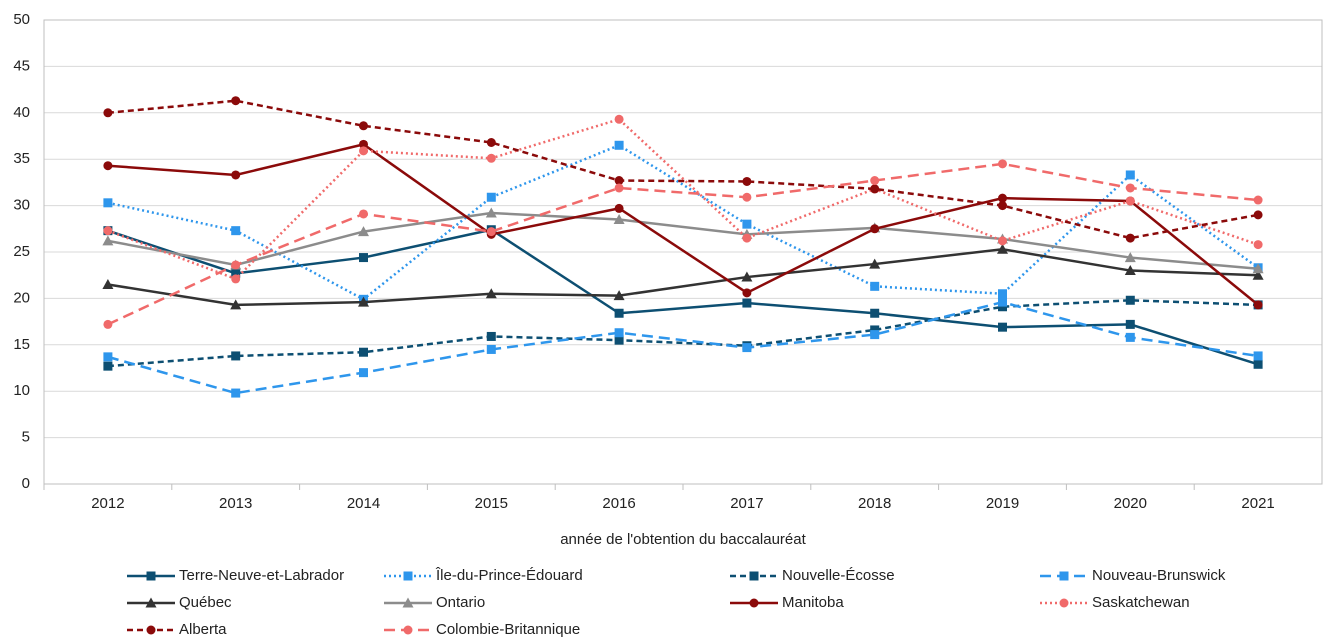 The image size is (1323, 642). I want to click on legend-label: Manitoba, so click(813, 602).